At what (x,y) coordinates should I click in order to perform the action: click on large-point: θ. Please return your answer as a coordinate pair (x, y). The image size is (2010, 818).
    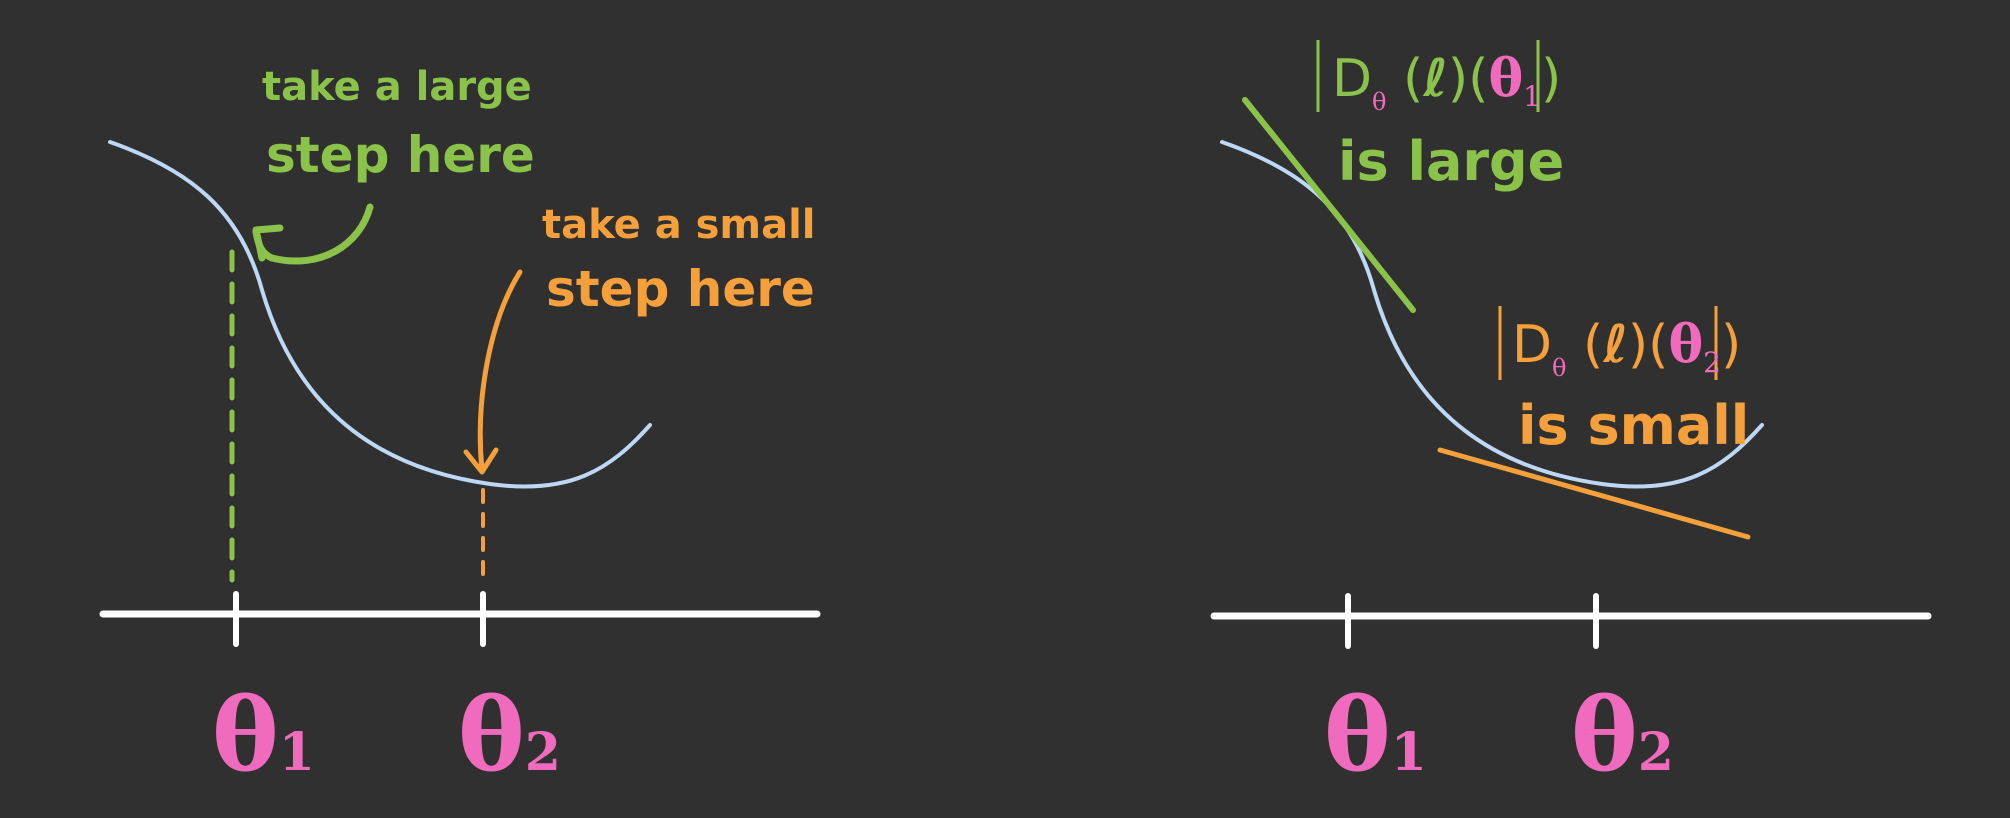
    Looking at the image, I should click on (1505, 78).